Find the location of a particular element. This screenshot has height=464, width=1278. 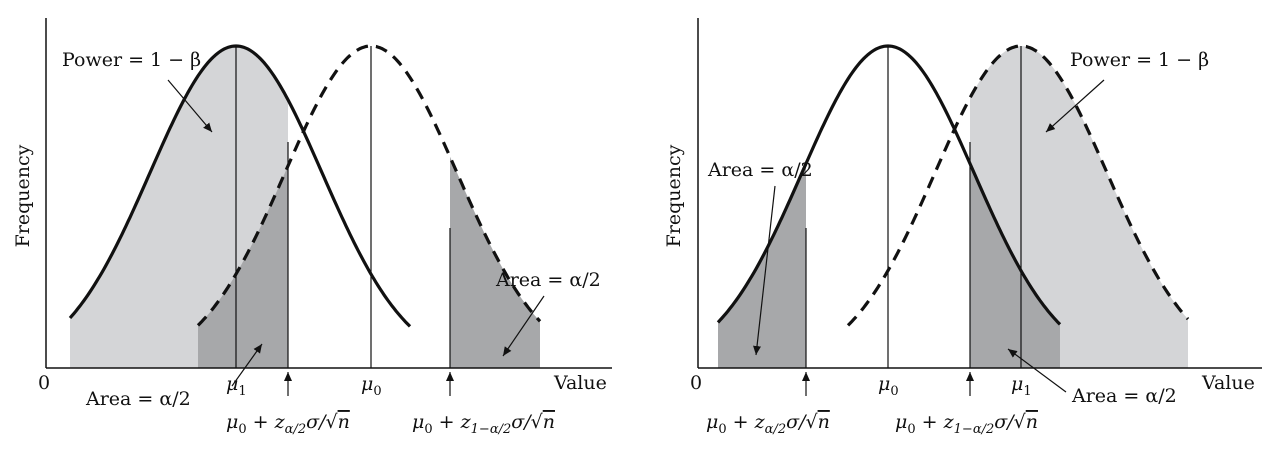

alpha-tail-region-upper is located at coordinates (495, 262).